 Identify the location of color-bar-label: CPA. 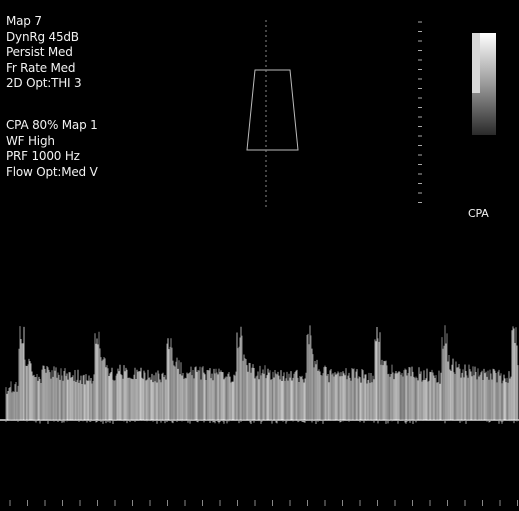
(478, 213).